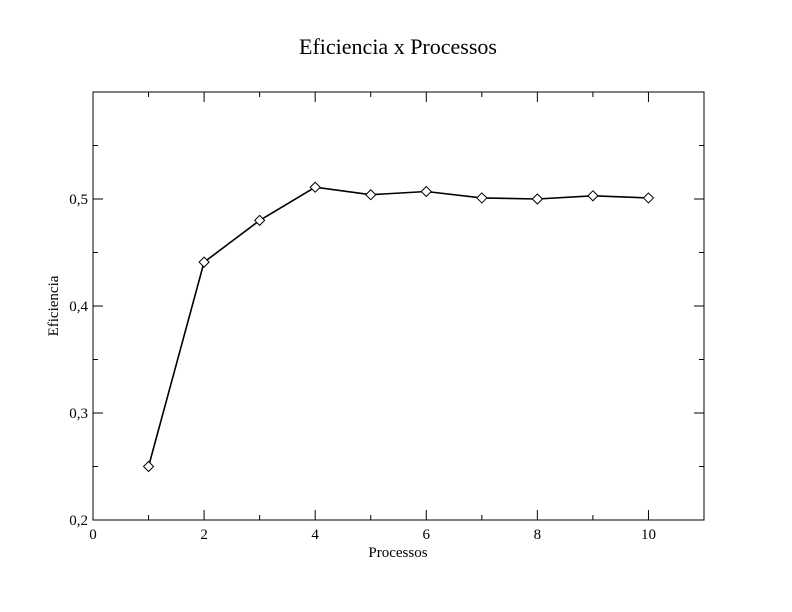 The width and height of the screenshot is (792, 612). What do you see at coordinates (427, 535) in the screenshot?
I see `x-tick-label: 6` at bounding box center [427, 535].